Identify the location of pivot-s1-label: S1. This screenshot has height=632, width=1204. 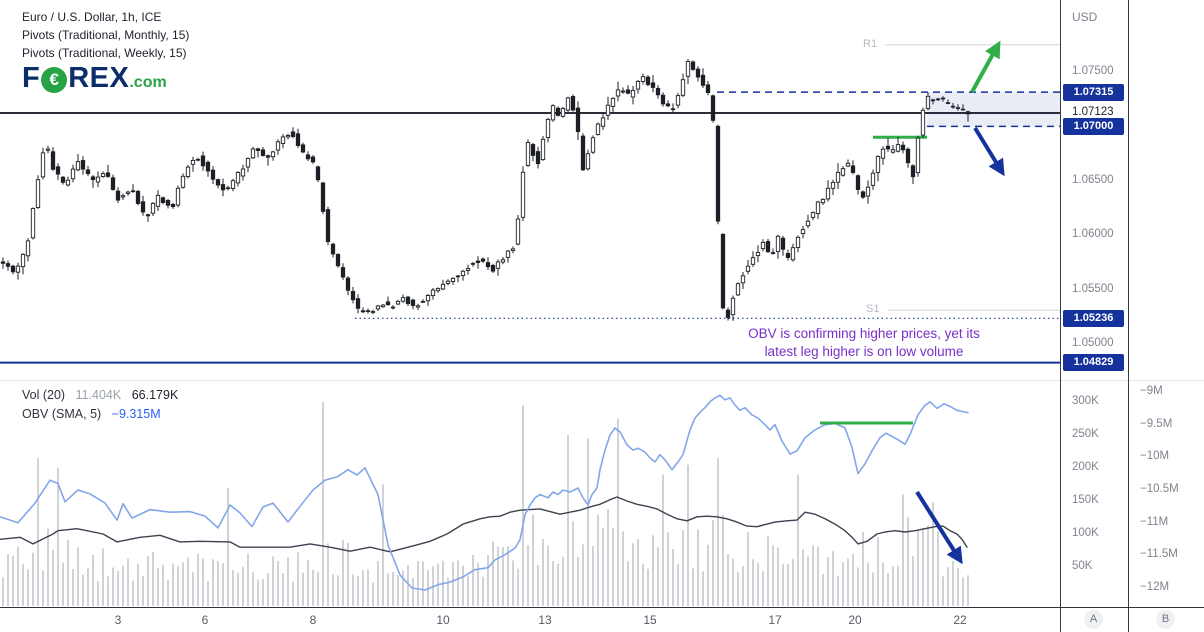
(873, 309).